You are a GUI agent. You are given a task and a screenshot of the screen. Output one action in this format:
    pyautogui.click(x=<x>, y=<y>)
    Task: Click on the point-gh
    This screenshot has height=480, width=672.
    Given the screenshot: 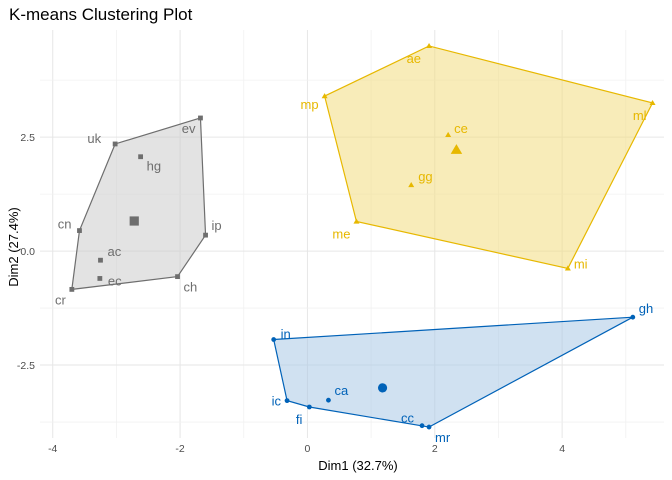 What is the action you would take?
    pyautogui.click(x=633, y=317)
    